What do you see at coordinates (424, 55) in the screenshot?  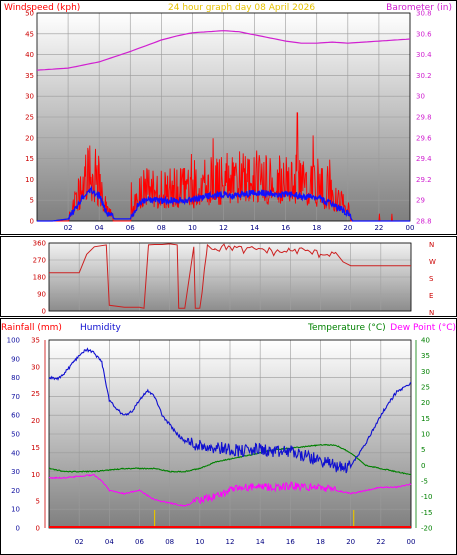 I see `baro-y-tick: 30.4` at bounding box center [424, 55].